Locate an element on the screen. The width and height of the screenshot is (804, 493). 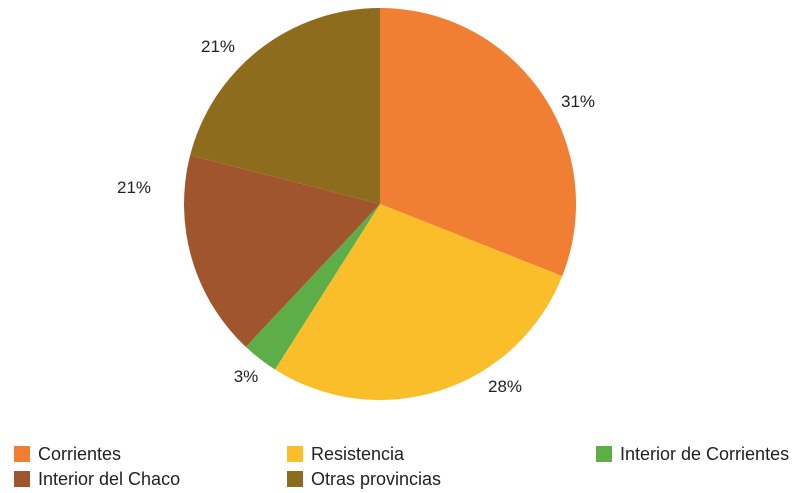
data-label-interior-del-chaco: 21% is located at coordinates (134, 187).